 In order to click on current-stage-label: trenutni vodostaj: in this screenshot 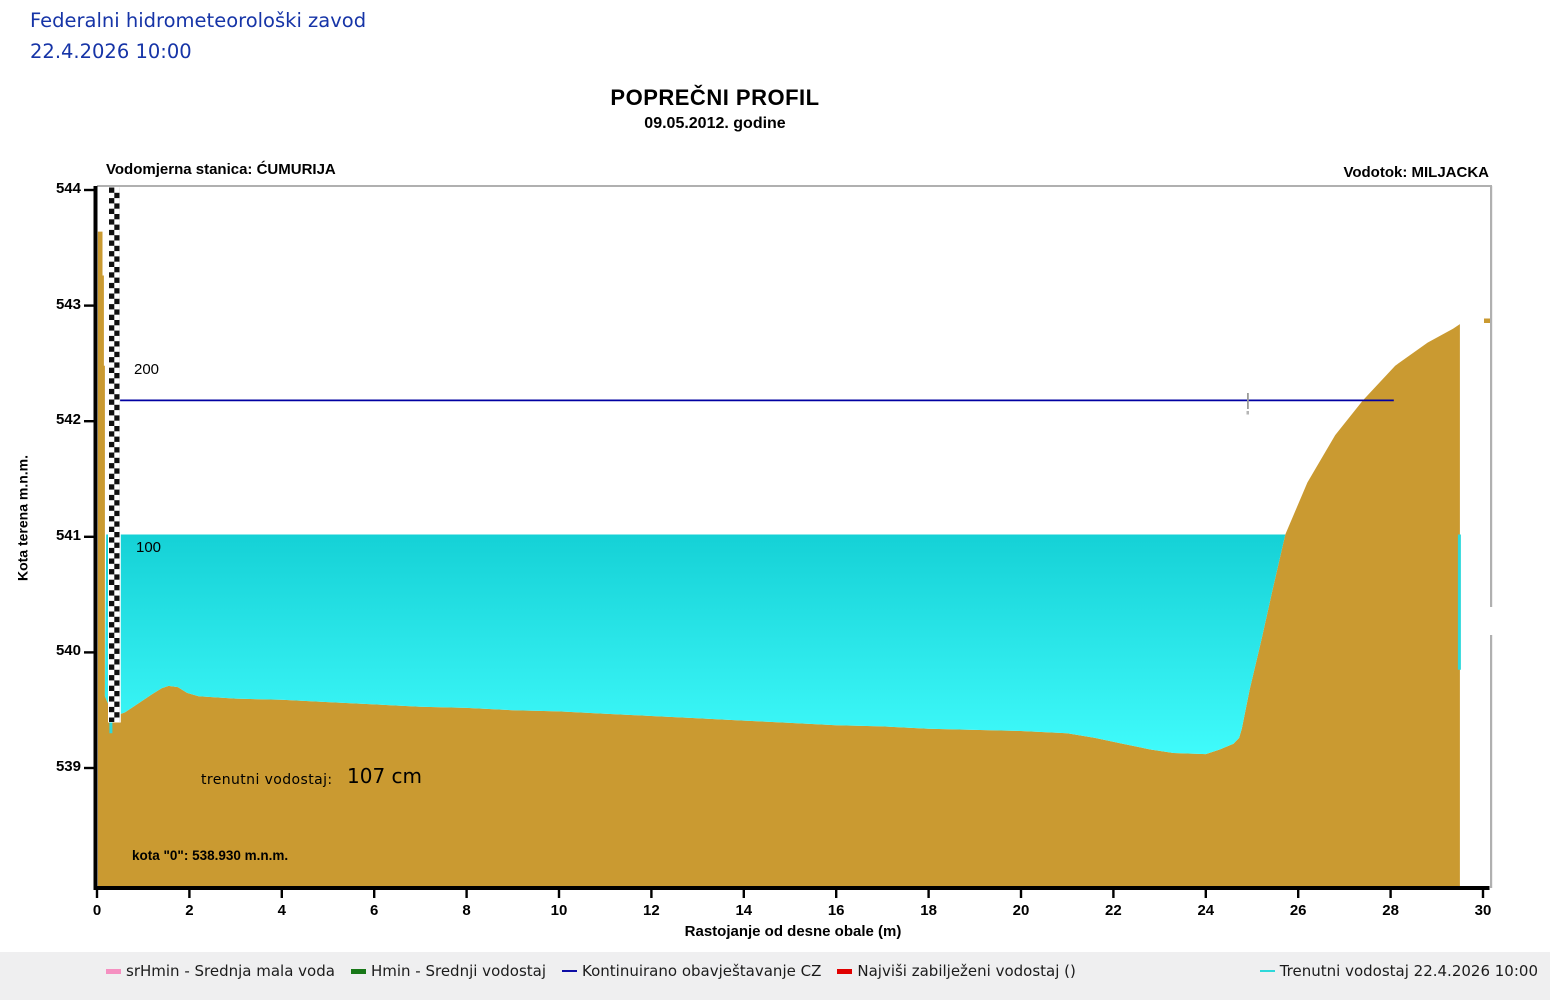, I will do `click(267, 780)`.